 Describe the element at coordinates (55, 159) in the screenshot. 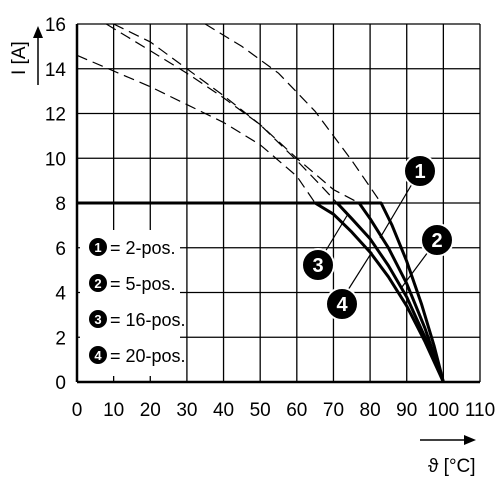

I see `y-tick-label: 10` at that location.